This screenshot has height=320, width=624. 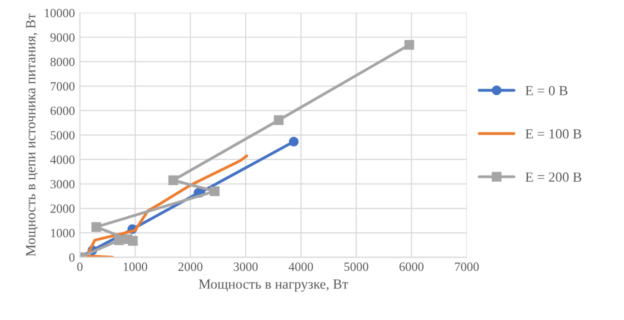 I want to click on y-tick-label: 10000, so click(x=59, y=13).